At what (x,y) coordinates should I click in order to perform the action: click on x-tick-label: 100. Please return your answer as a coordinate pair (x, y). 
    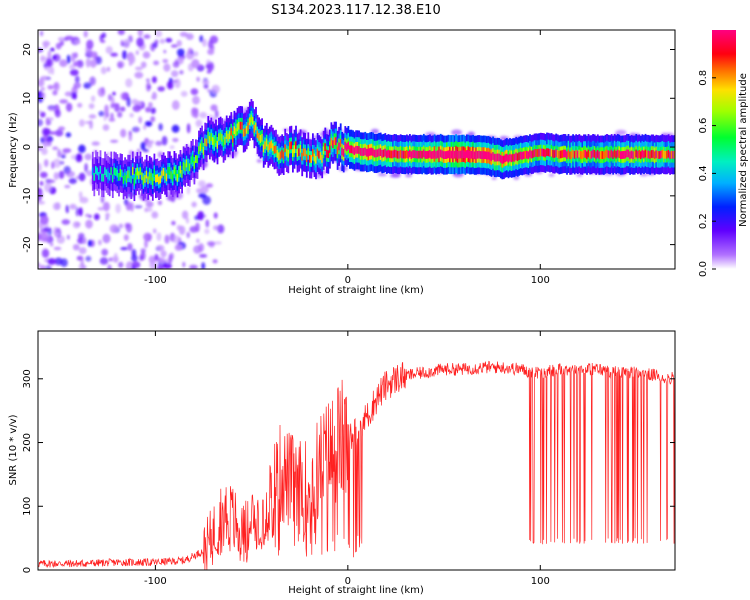
    Looking at the image, I should click on (540, 280).